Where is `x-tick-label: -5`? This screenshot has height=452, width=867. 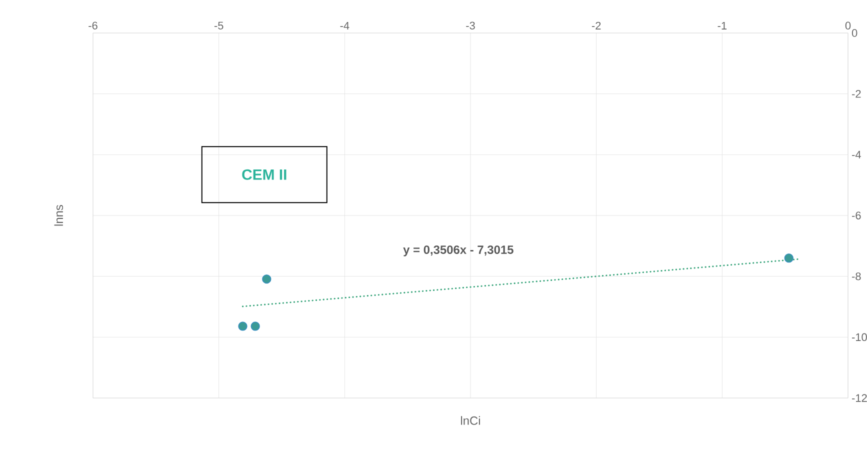 x-tick-label: -5 is located at coordinates (219, 26).